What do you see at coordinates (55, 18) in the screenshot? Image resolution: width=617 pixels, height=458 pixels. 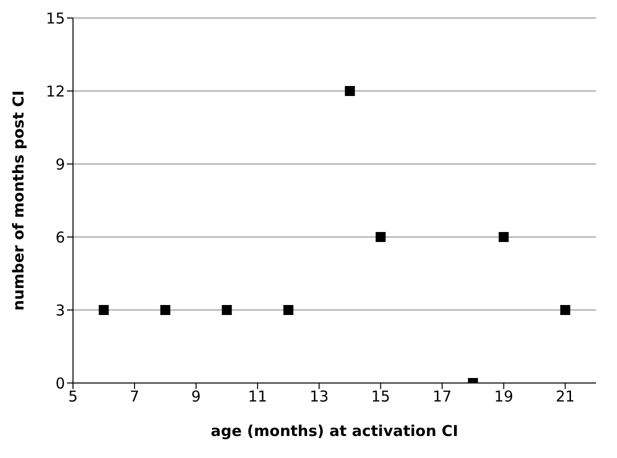 I see `y-tick-label: 15` at bounding box center [55, 18].